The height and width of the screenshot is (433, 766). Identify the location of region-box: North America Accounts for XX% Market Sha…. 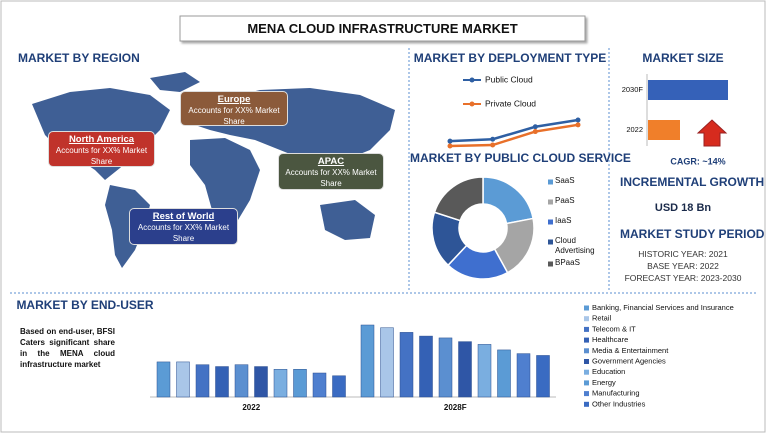
(101, 149).